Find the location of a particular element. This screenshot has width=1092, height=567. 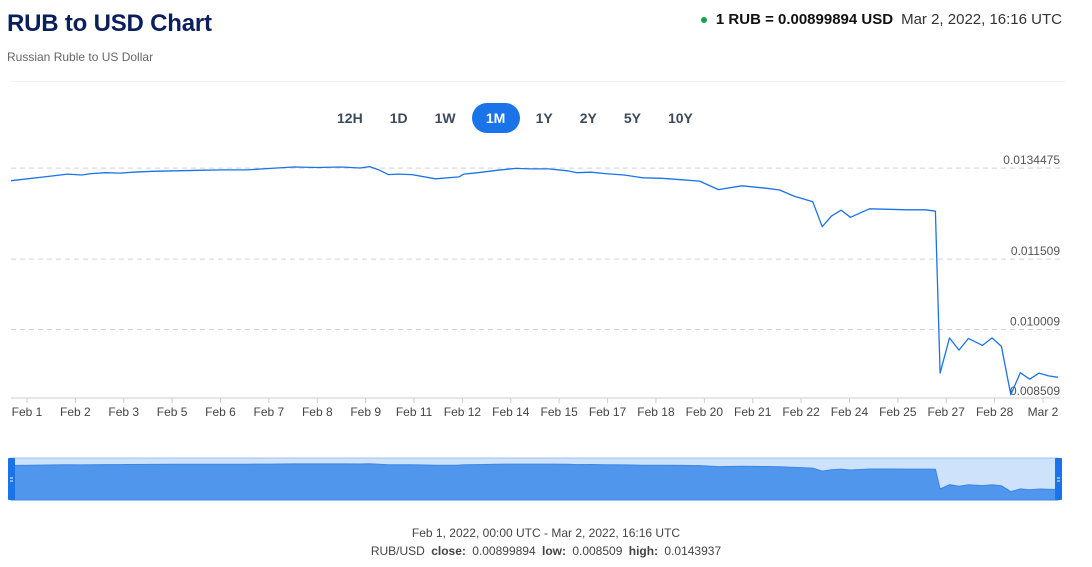

x-tick-label: Feb 3 is located at coordinates (123, 412).